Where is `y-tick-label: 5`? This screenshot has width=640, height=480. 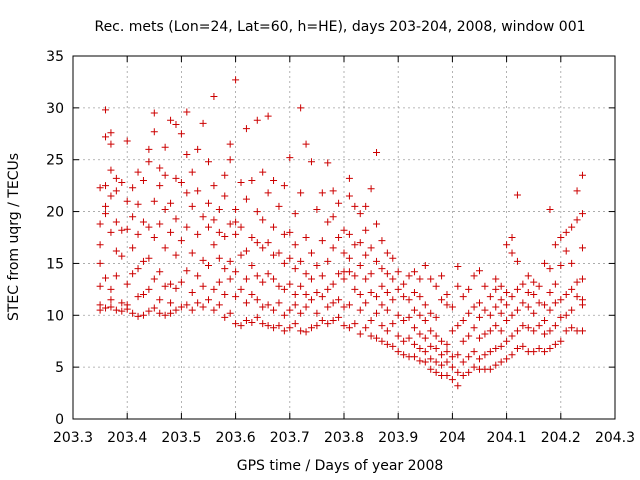
y-tick-label: 5 is located at coordinates (59, 368).